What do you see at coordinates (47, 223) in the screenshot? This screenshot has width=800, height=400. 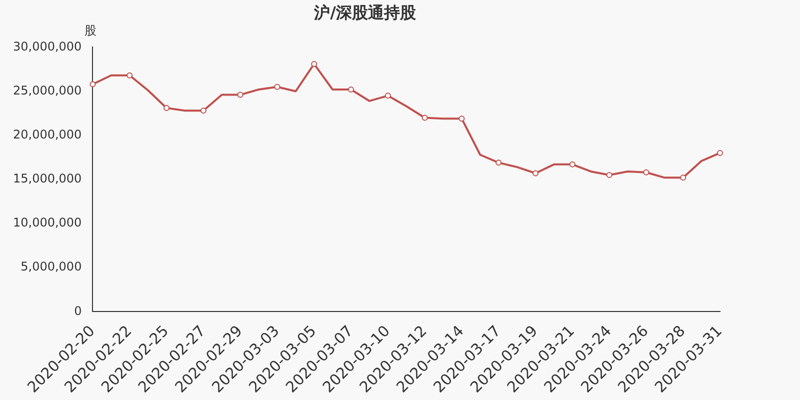 I see `y-tick-label: 10,000,000` at bounding box center [47, 223].